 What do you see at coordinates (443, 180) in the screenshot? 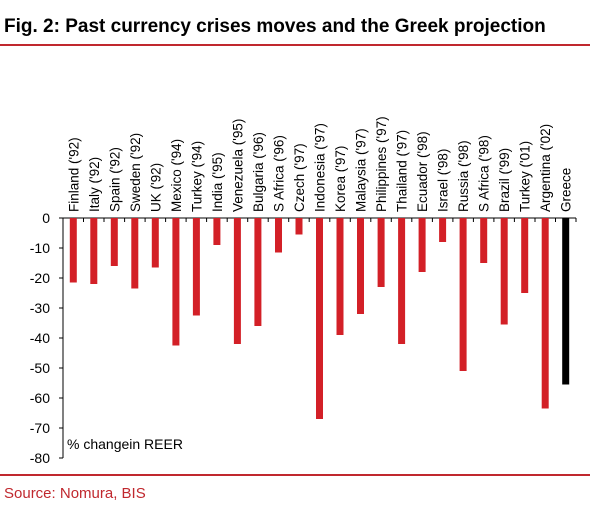
I see `x-tick-label: Israel ('98)` at bounding box center [443, 180].